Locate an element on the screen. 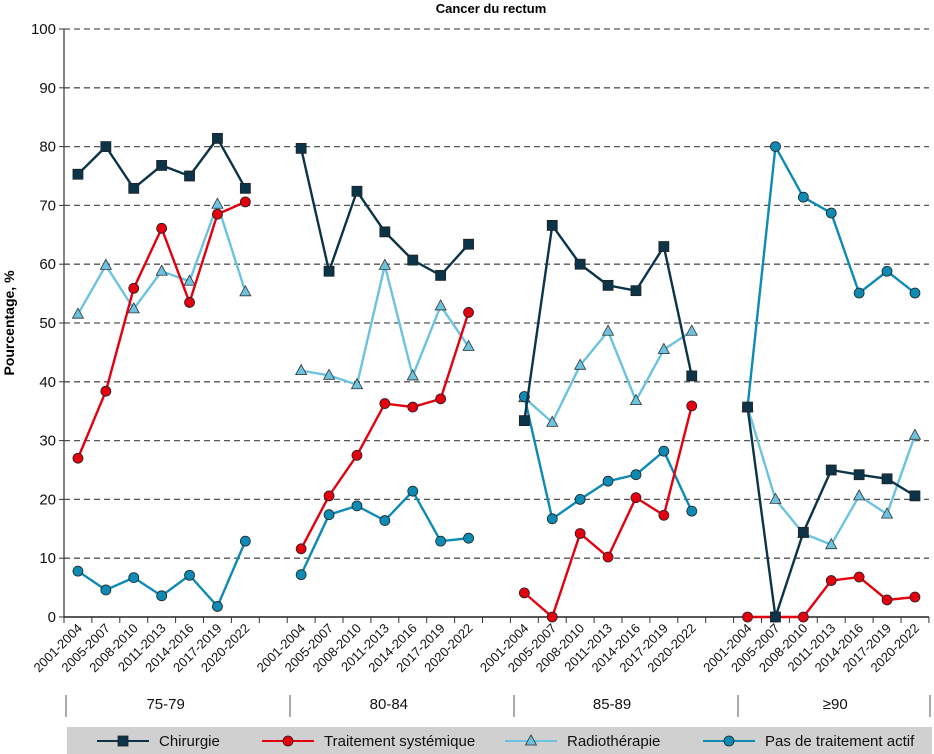 This screenshot has width=934, height=754. legend-item: Traitement systémique is located at coordinates (368, 741).